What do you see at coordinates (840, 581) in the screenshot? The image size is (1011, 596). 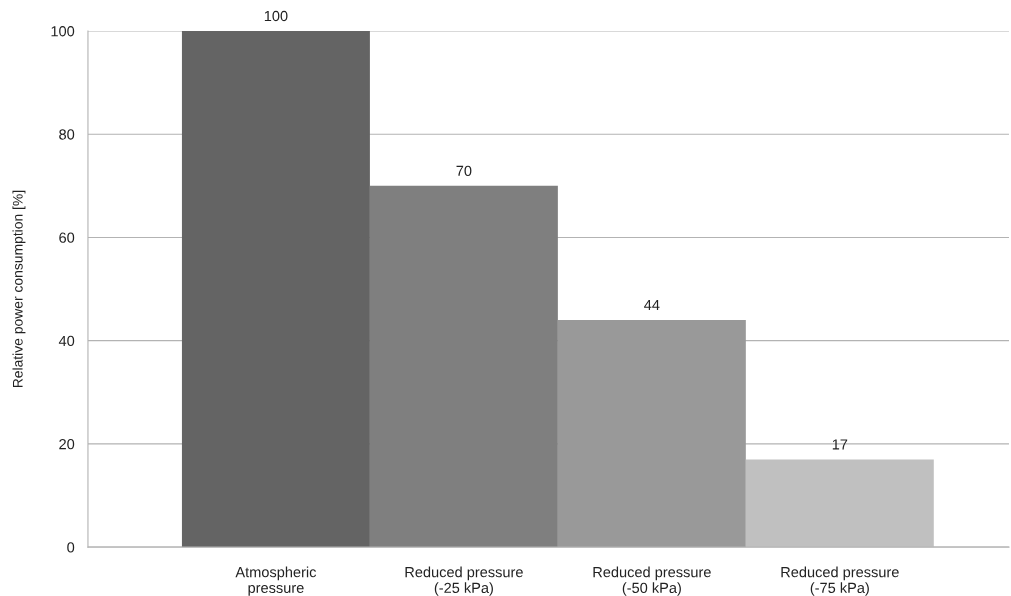 I see `x-tick-label: Reduced pressure (-75 kPa)` at bounding box center [840, 581].